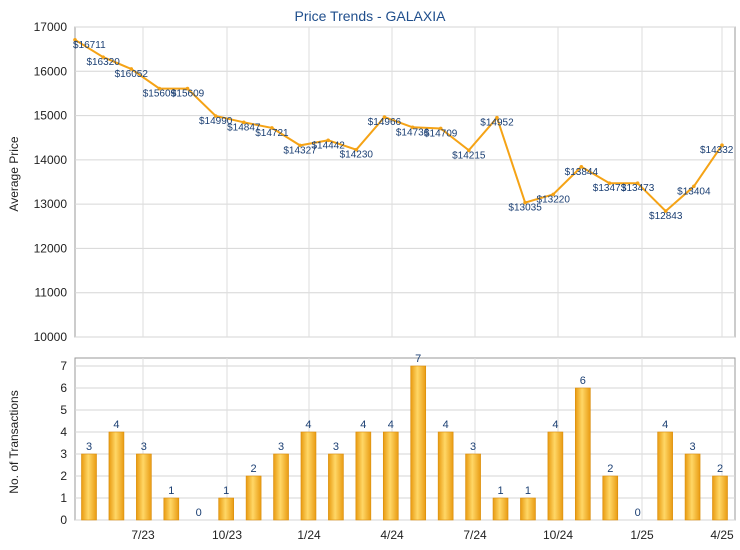  Describe the element at coordinates (216, 121) in the screenshot. I see `price-data-label: $14990` at that location.